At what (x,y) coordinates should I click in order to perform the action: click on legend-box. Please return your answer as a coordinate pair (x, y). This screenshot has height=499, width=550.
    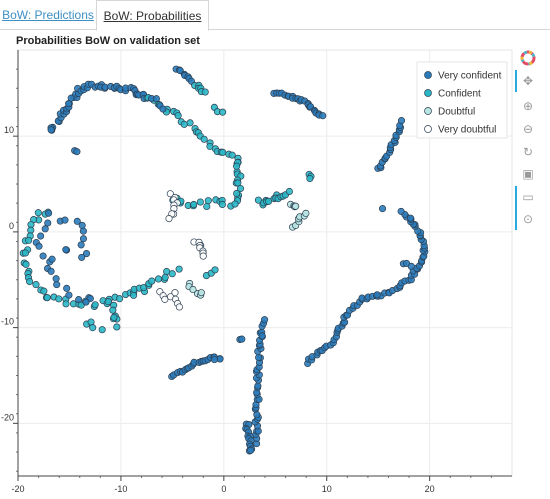
    Looking at the image, I should click on (462, 100).